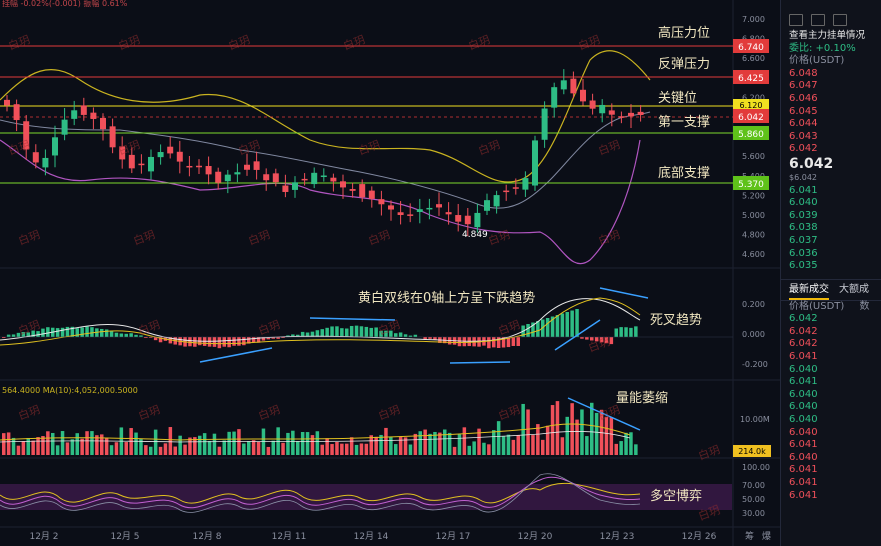 Image resolution: width=881 pixels, height=546 pixels. I want to click on bid-row: 6.041, so click(803, 190).